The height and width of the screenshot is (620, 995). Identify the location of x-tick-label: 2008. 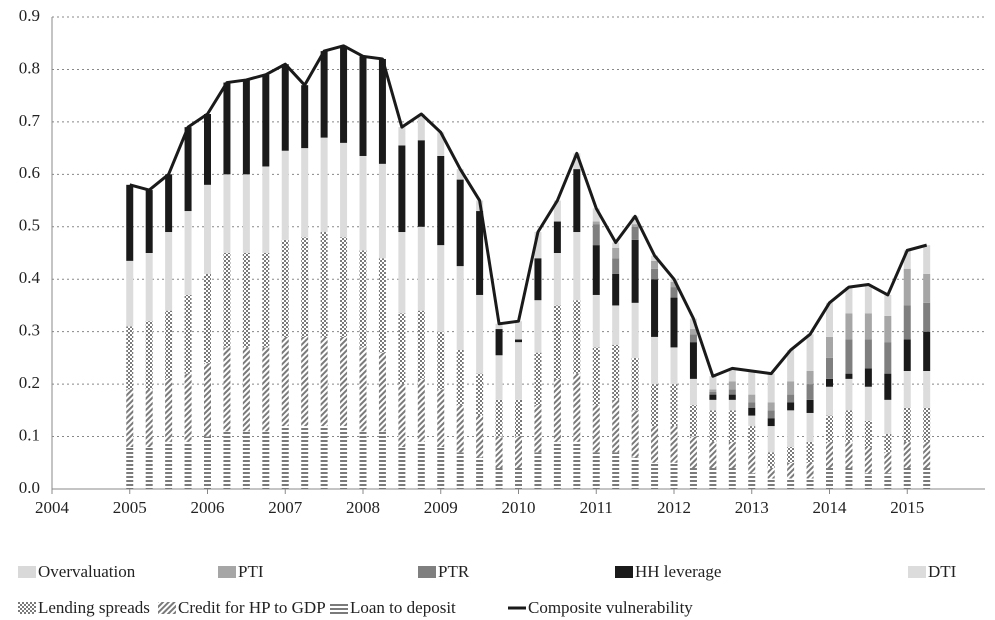
(363, 507).